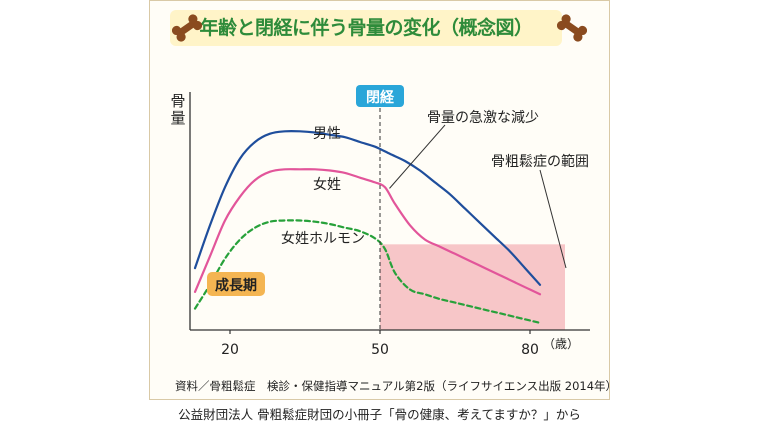 The height and width of the screenshot is (427, 759). What do you see at coordinates (561, 344) in the screenshot?
I see `x-axis-unit: （歳）` at bounding box center [561, 344].